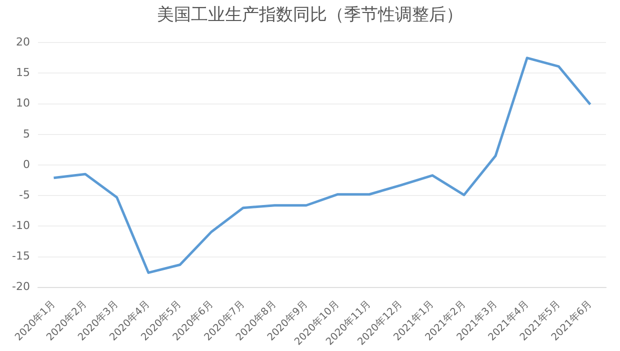 The image size is (620, 351). I want to click on y-tick-label: 15, so click(23, 73).